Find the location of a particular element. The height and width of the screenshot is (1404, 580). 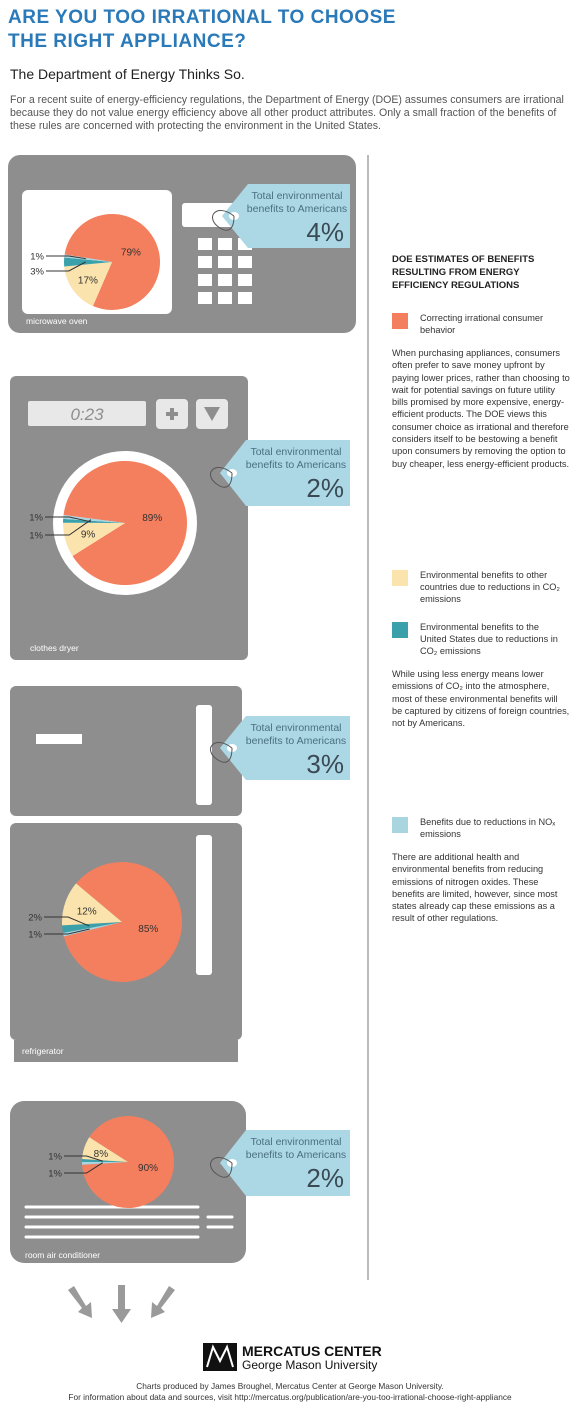

appliance-label: microwave oven is located at coordinates (57, 321).